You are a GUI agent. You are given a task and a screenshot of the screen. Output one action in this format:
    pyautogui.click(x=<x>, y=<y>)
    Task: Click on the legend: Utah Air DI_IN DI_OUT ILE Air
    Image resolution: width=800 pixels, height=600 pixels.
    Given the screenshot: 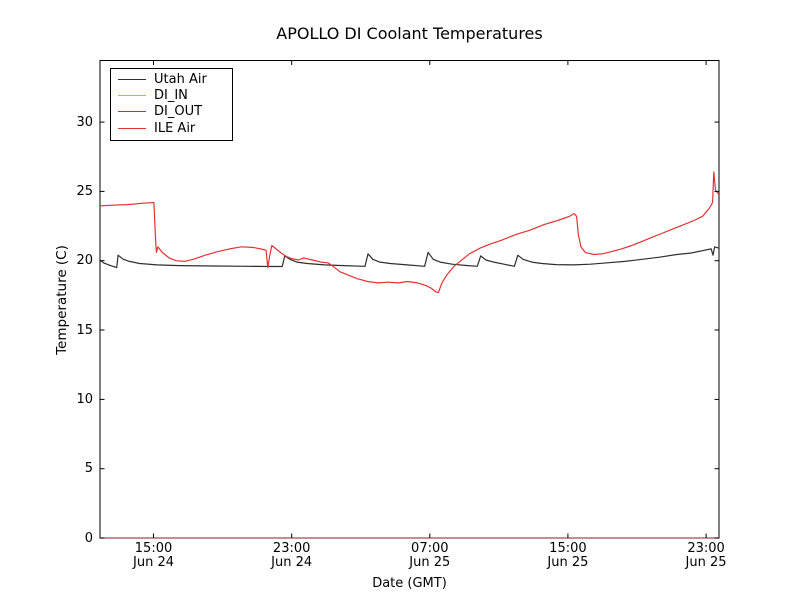 What is the action you would take?
    pyautogui.click(x=171, y=104)
    